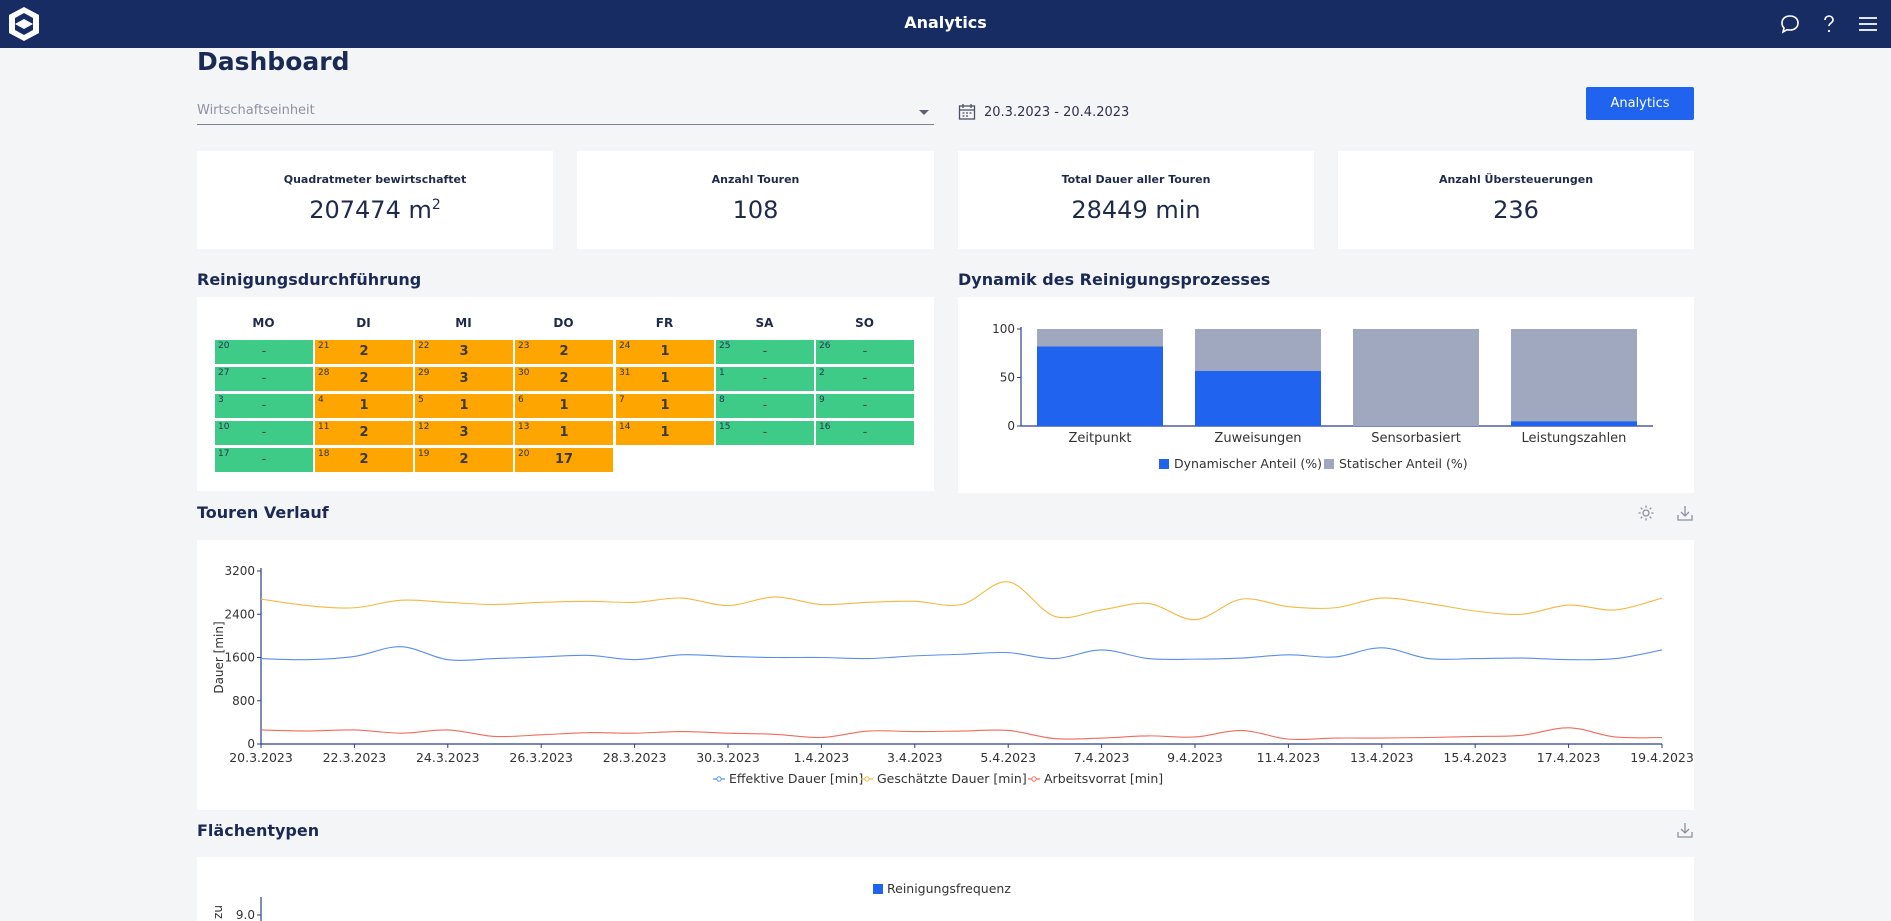 The width and height of the screenshot is (1891, 921). Describe the element at coordinates (755, 210) in the screenshot. I see `kpi-value: 108` at that location.